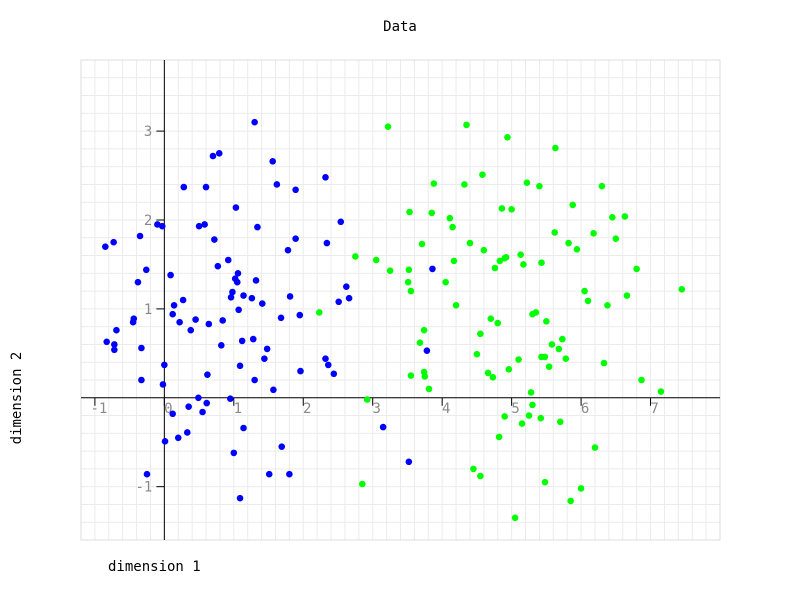 Image resolution: width=800 pixels, height=600 pixels. Describe the element at coordinates (98, 409) in the screenshot. I see `x-tick-label: -1` at that location.